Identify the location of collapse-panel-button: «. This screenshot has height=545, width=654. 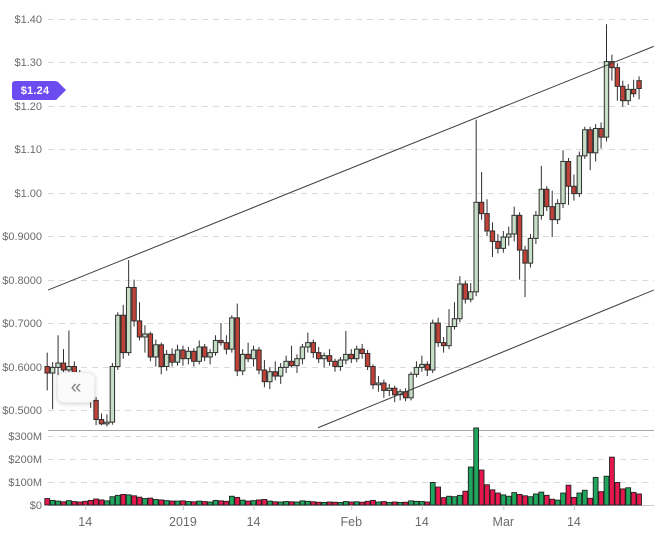
(76, 387).